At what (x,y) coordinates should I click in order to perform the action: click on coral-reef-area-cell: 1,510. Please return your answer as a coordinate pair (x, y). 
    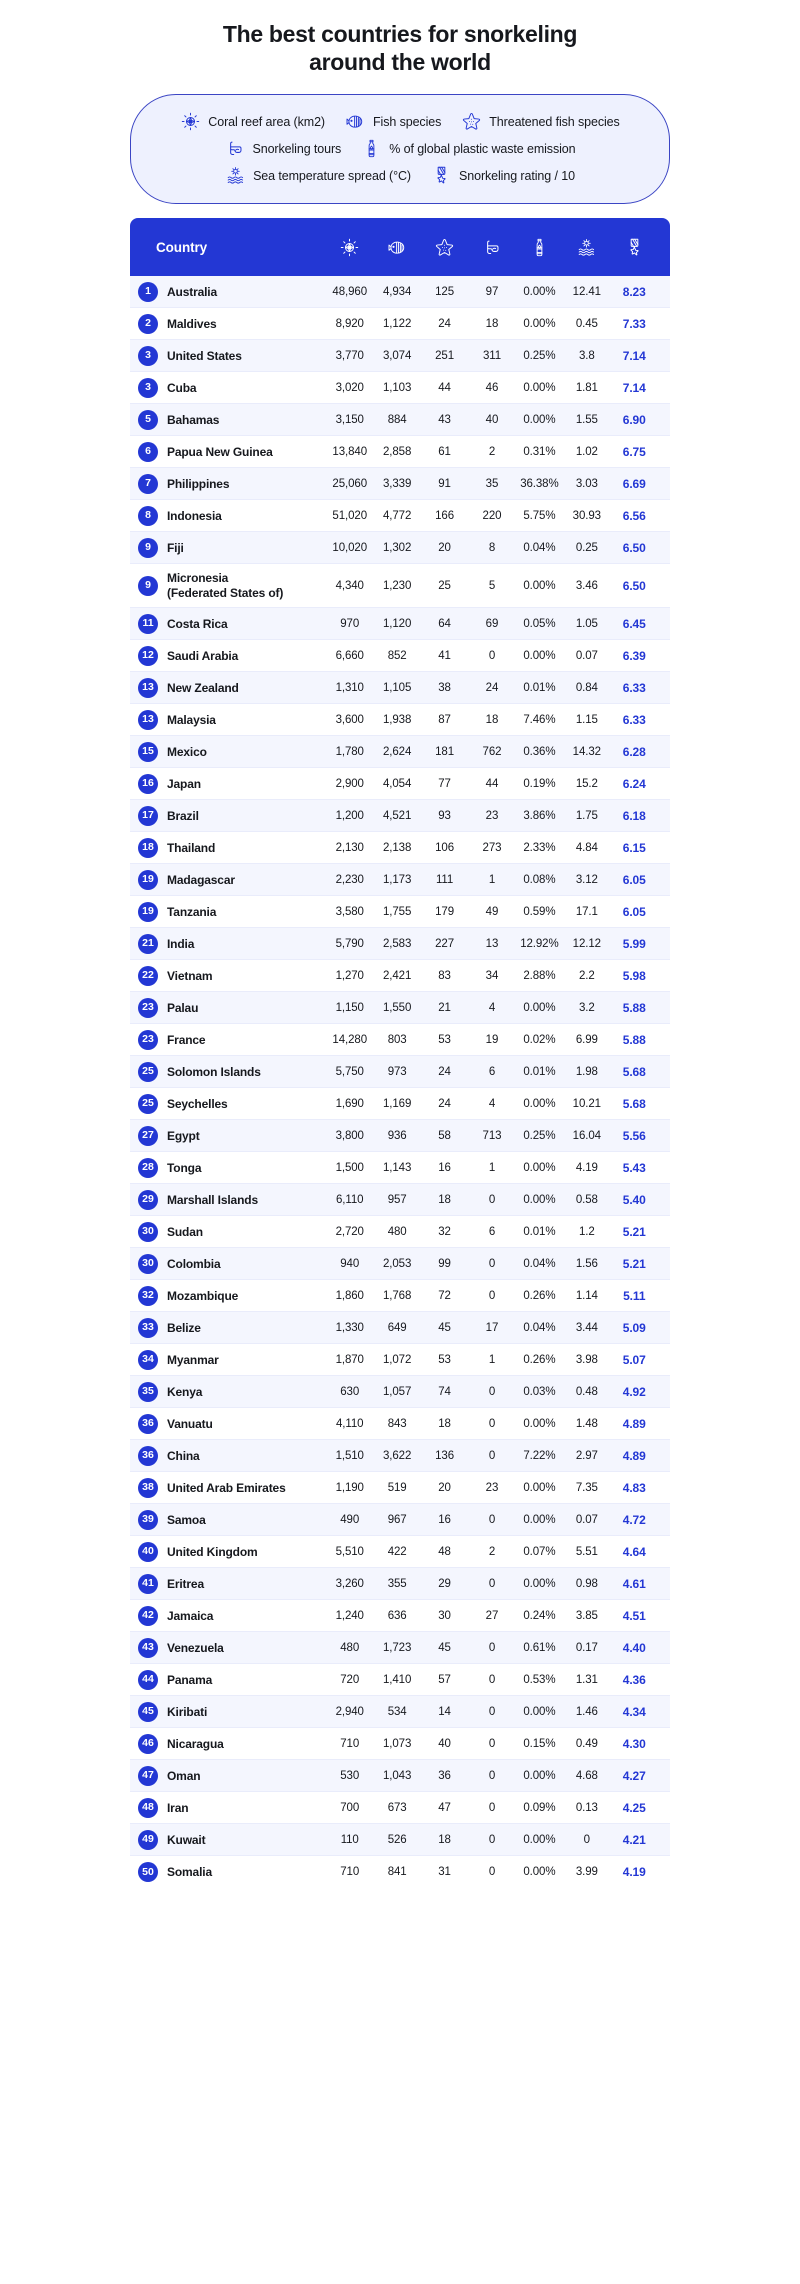
    Looking at the image, I should click on (349, 1455).